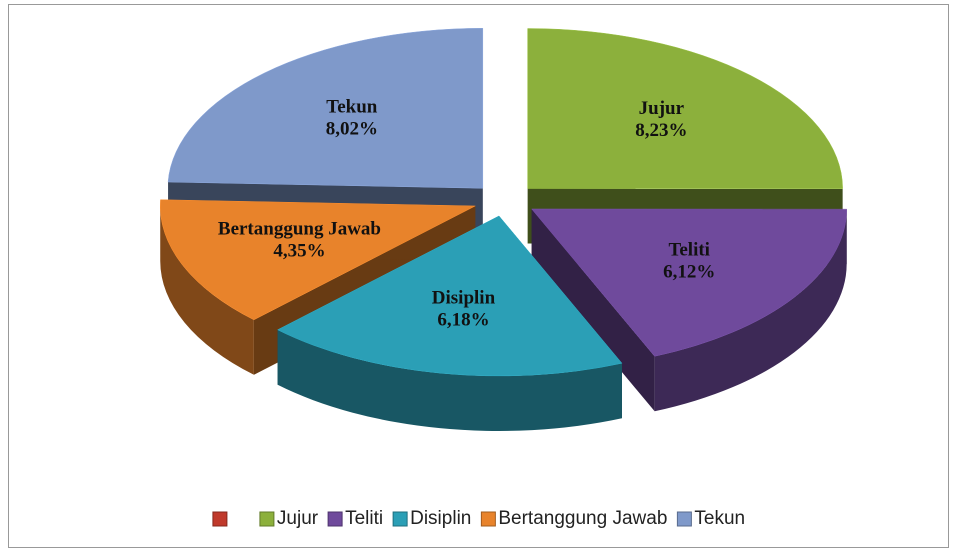 The height and width of the screenshot is (554, 958). What do you see at coordinates (689, 249) in the screenshot?
I see `slice-label: Teliti` at bounding box center [689, 249].